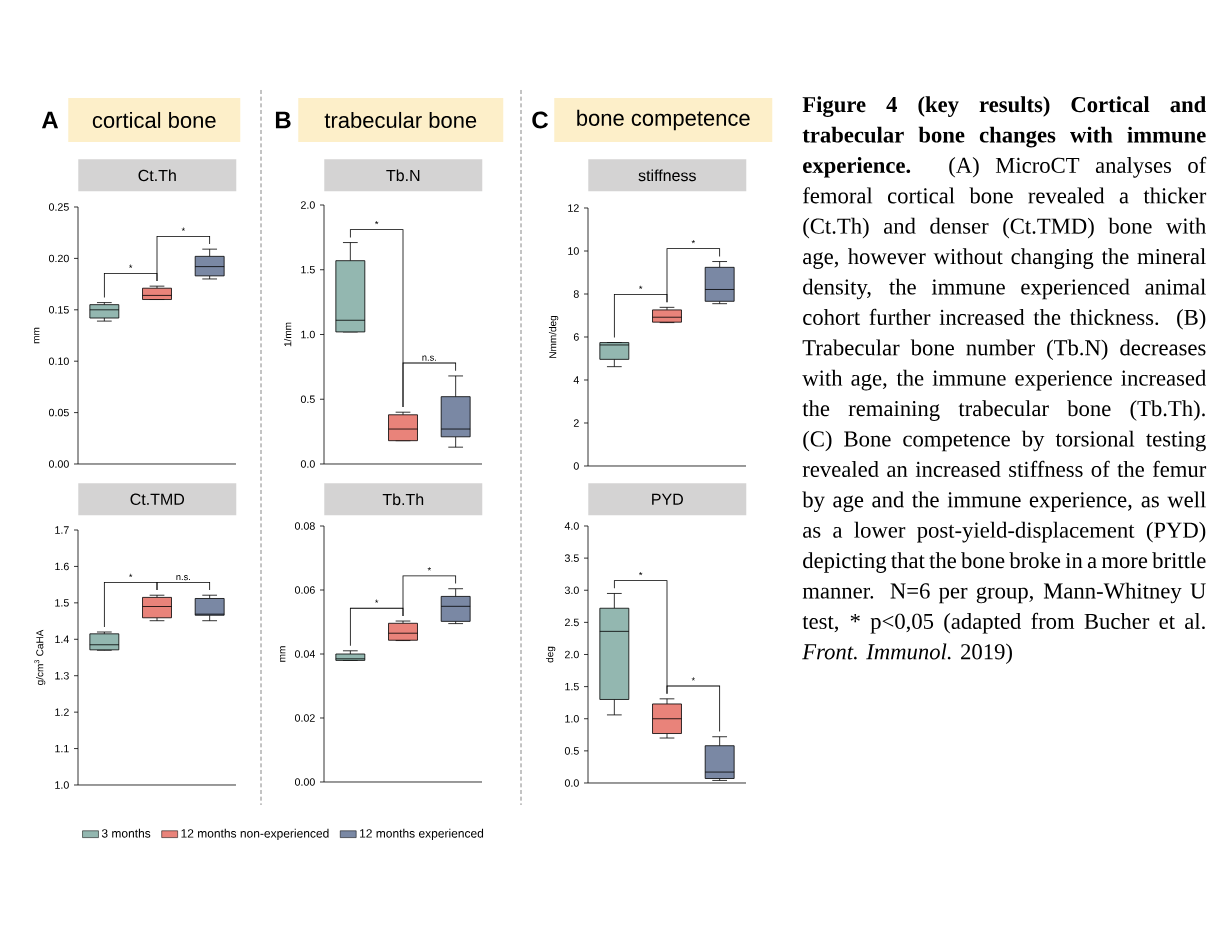  Describe the element at coordinates (551, 654) in the screenshot. I see `y-axis-title: deg` at that location.